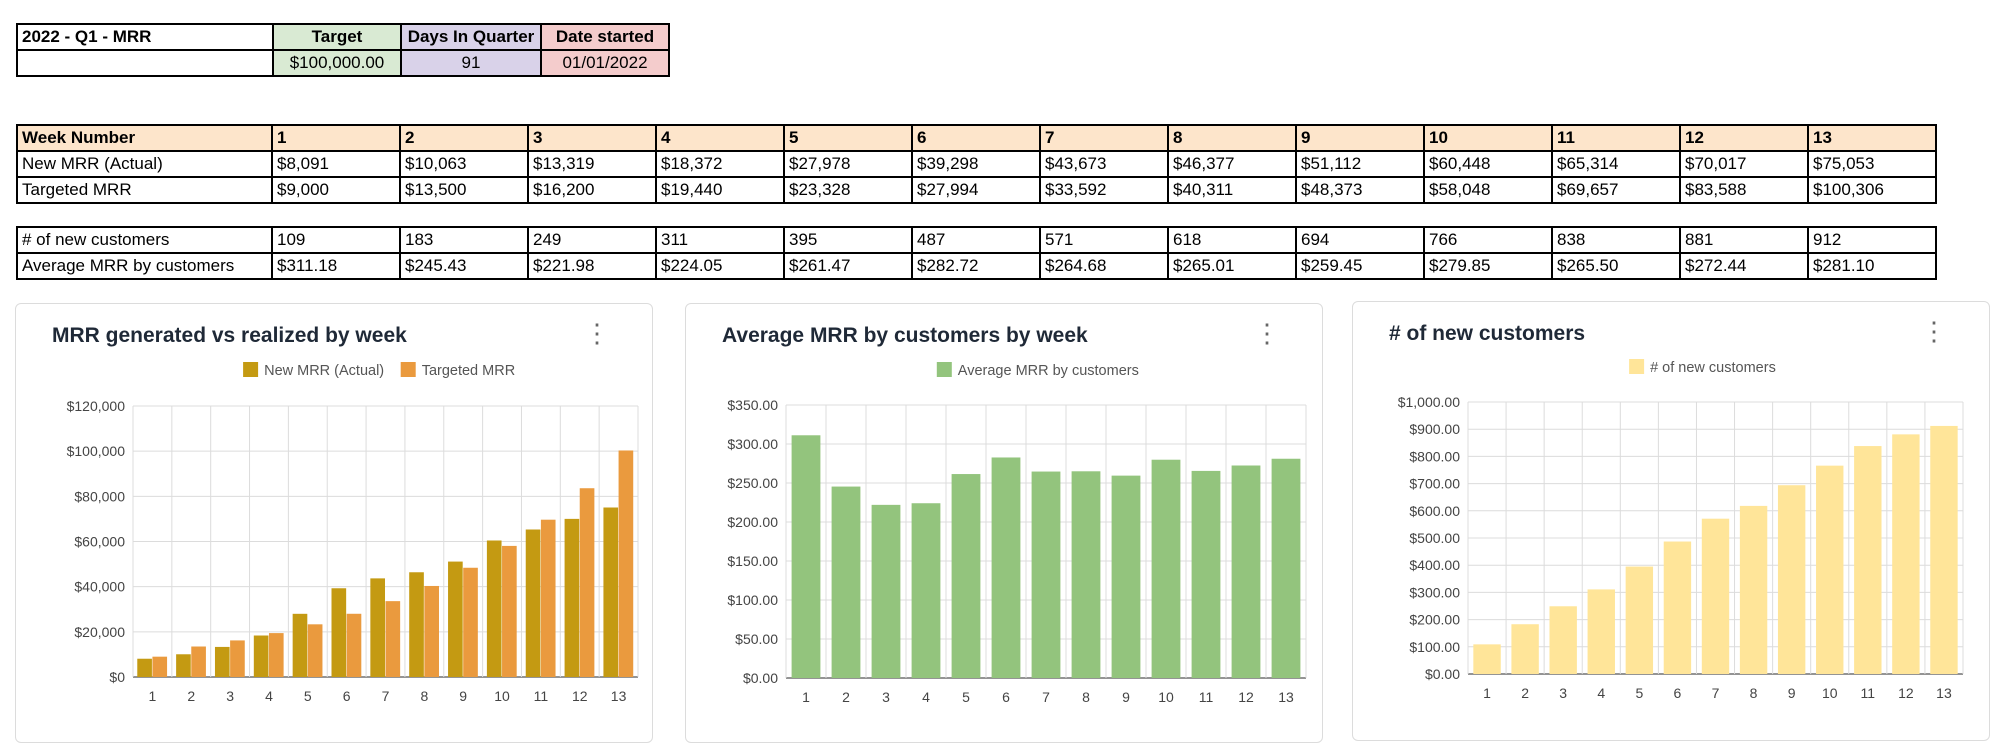  Describe the element at coordinates (848, 138) in the screenshot. I see `week-number-cell: 5` at that location.